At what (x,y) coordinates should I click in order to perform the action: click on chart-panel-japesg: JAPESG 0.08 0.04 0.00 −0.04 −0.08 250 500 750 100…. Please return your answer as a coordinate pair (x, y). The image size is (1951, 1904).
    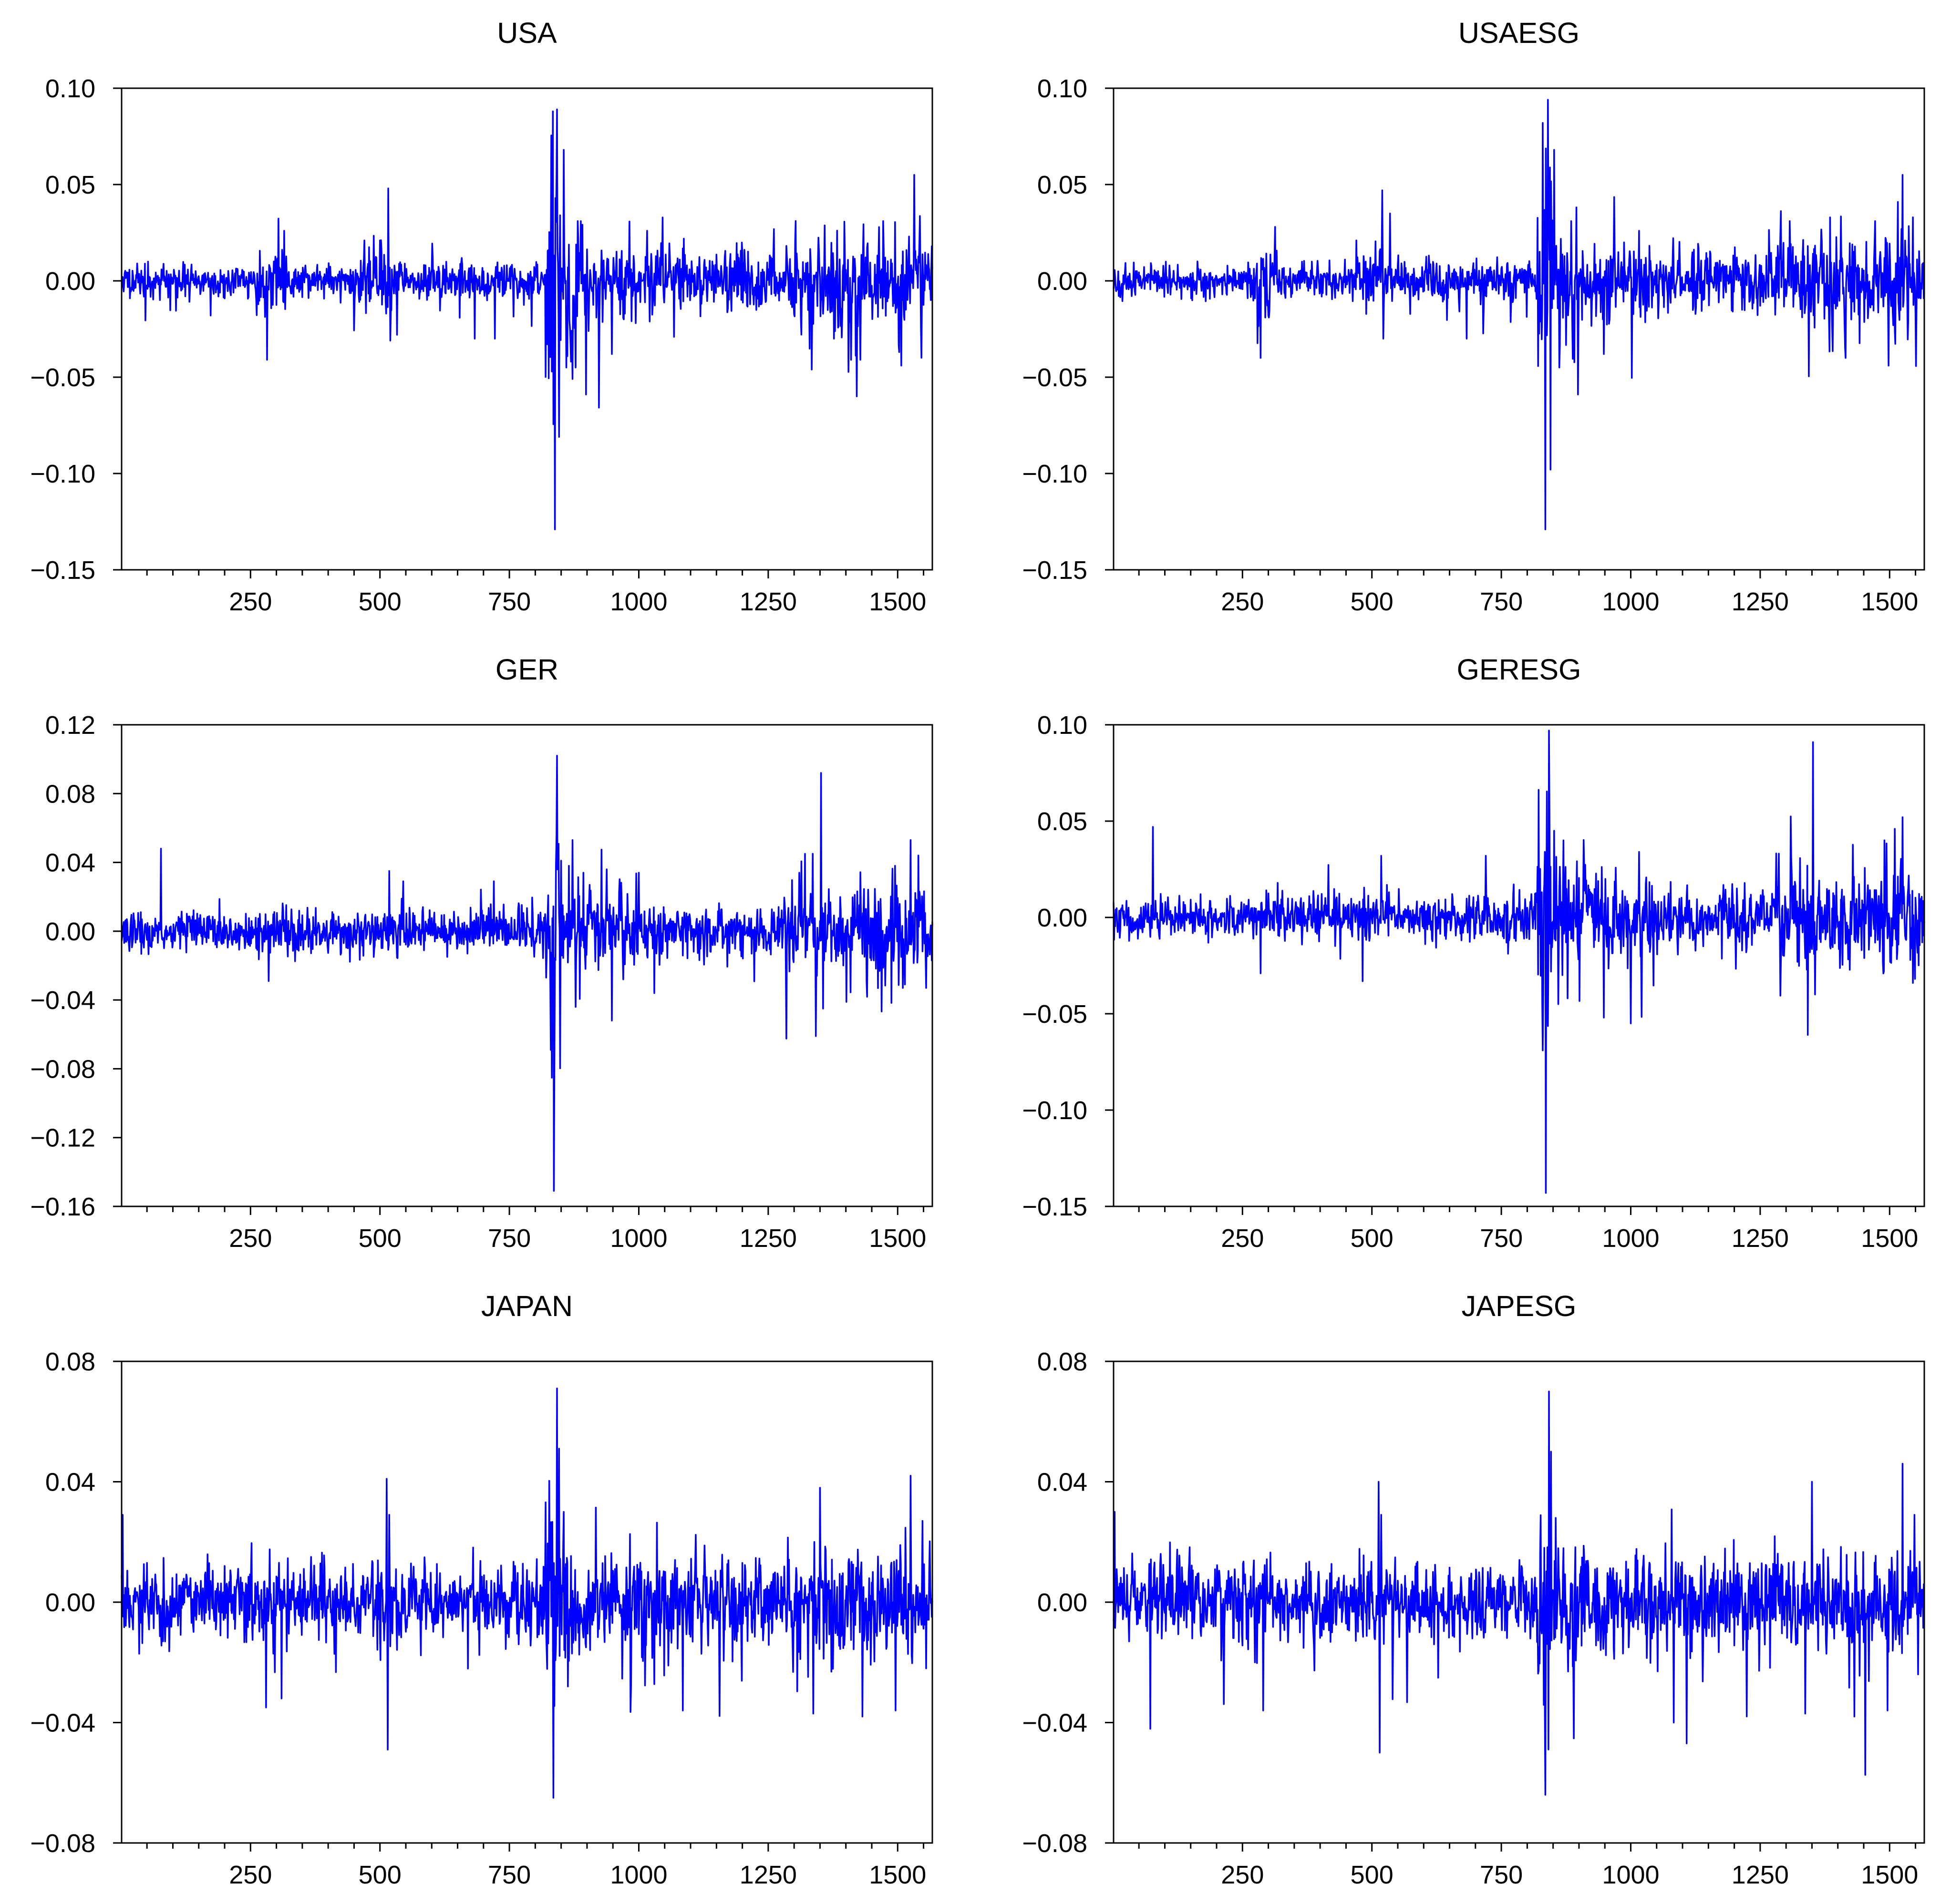
    Looking at the image, I should click on (1473, 1589).